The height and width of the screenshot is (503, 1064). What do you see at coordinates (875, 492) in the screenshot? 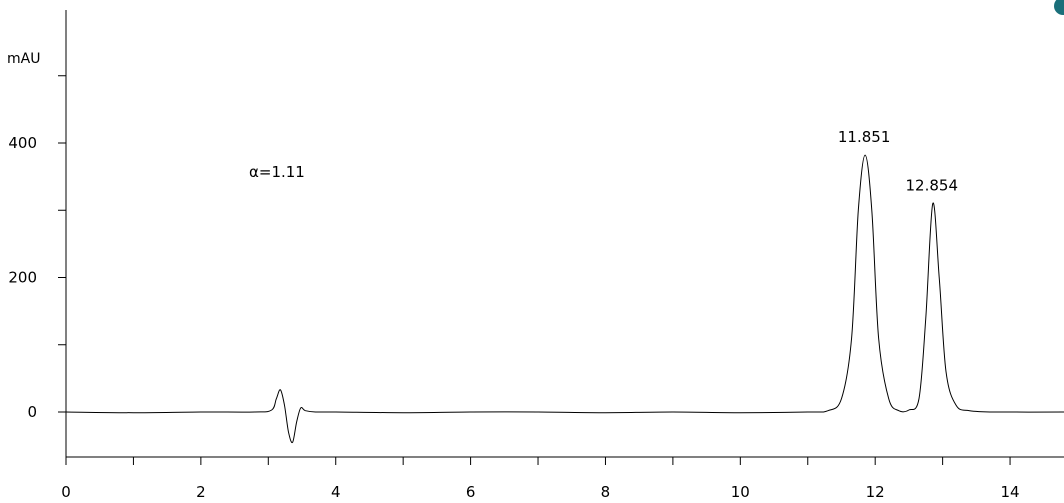
I see `x-tick-label: 12` at bounding box center [875, 492].